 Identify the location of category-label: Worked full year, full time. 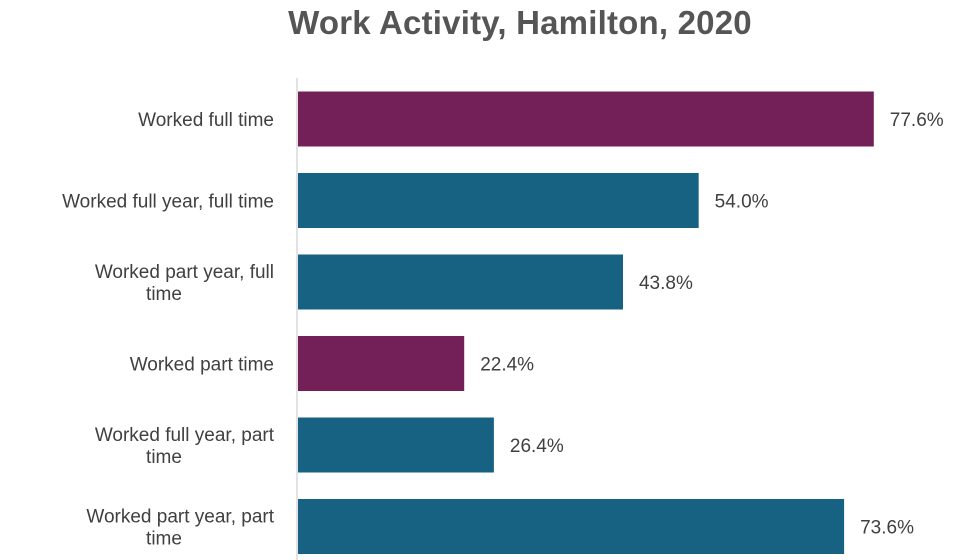
(168, 202).